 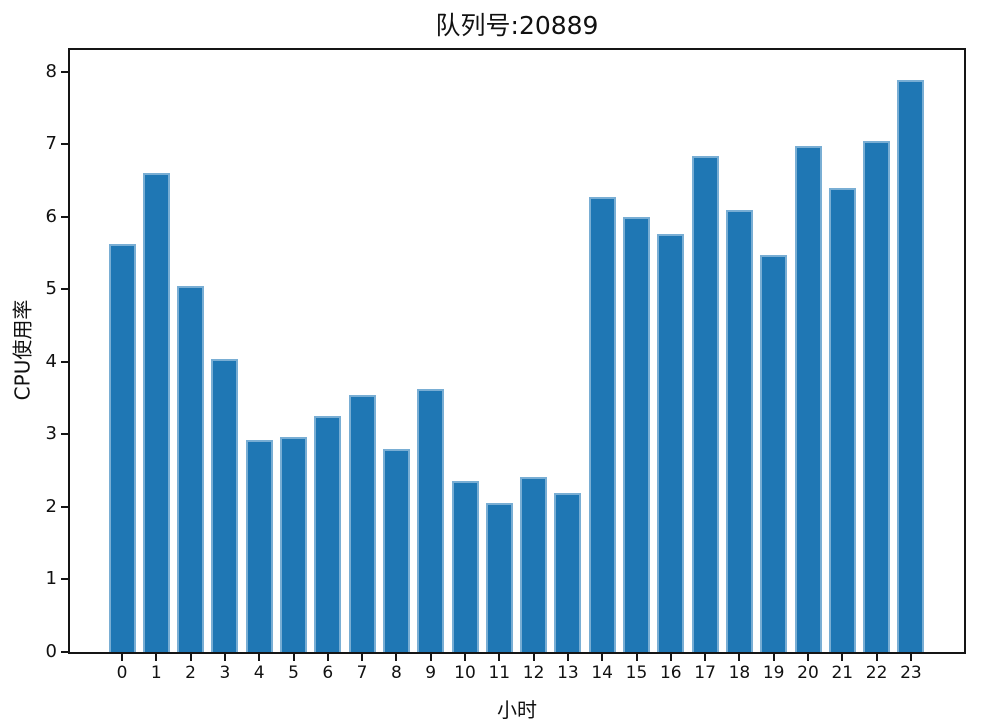 I want to click on x-tick-label: 16, so click(x=670, y=673).